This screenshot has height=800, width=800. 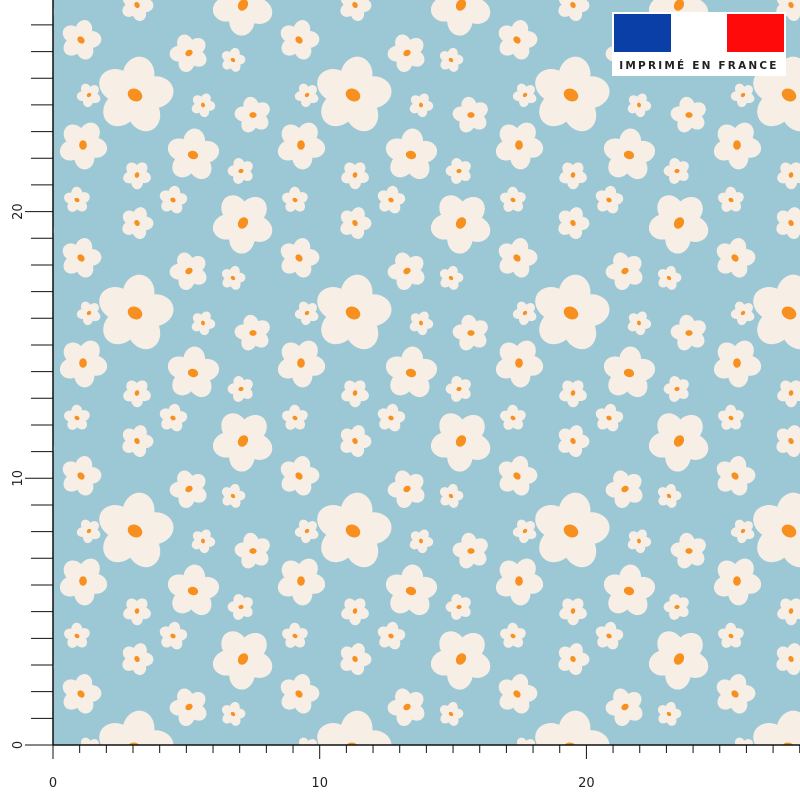 I want to click on flag-white, so click(x=699, y=33).